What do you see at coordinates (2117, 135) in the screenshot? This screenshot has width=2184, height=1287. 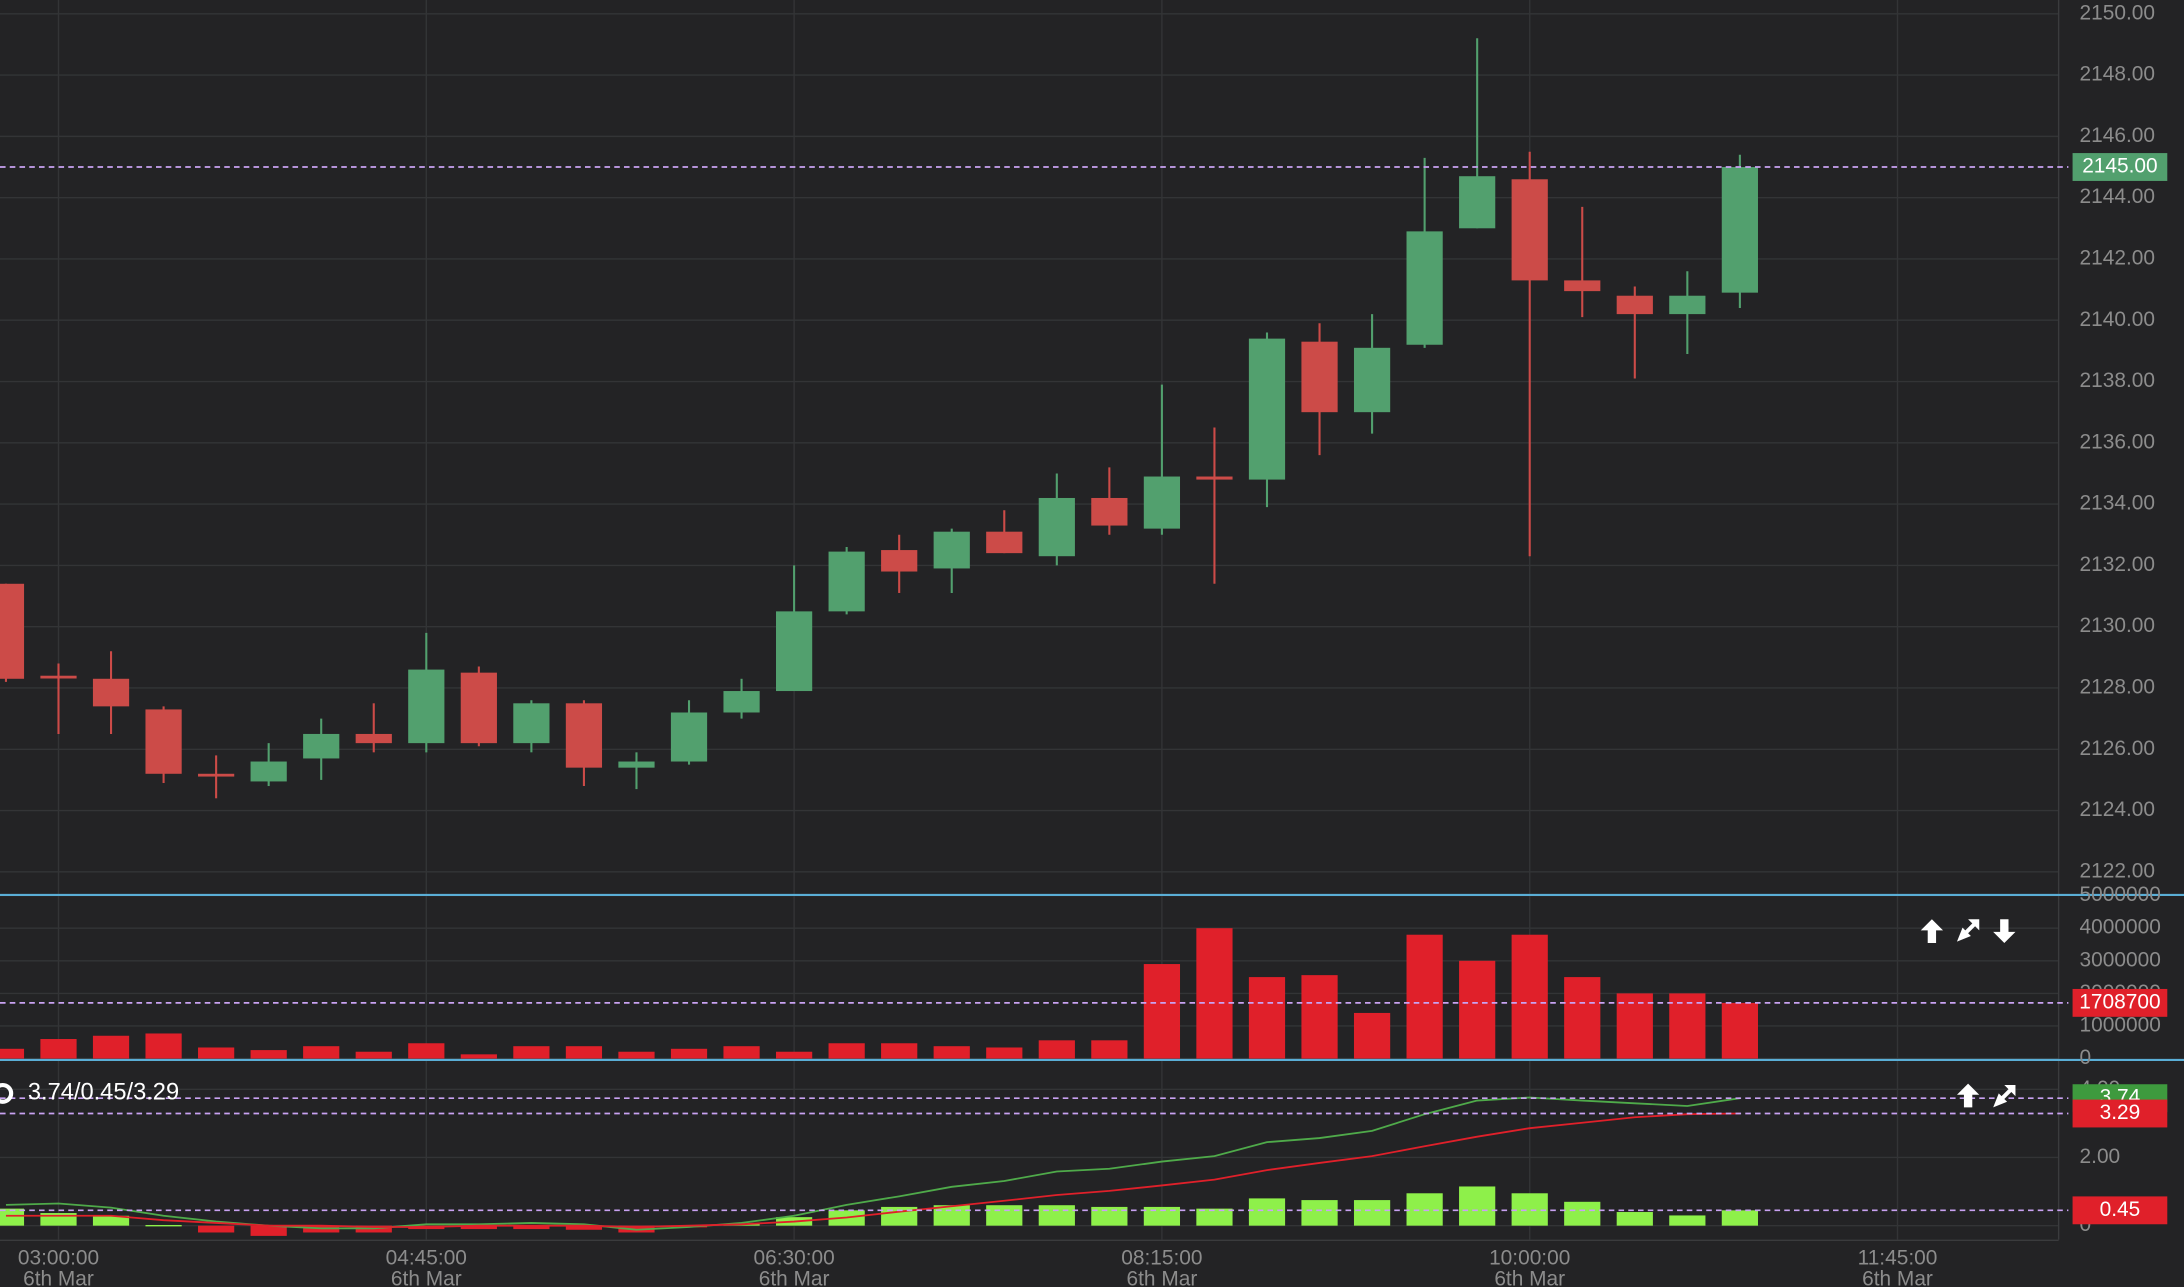 I see `y-tick-label: 2146.00` at bounding box center [2117, 135].